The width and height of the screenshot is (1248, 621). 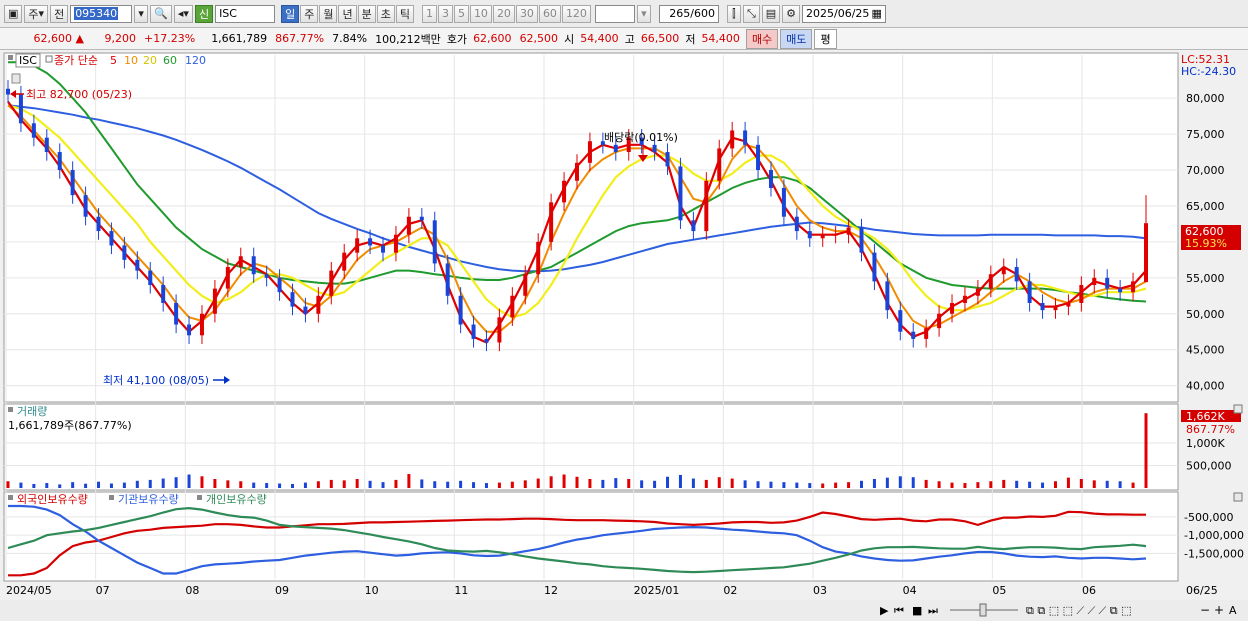 I want to click on low-annotation-text: 최저 41,100 (08/05), so click(x=156, y=380).